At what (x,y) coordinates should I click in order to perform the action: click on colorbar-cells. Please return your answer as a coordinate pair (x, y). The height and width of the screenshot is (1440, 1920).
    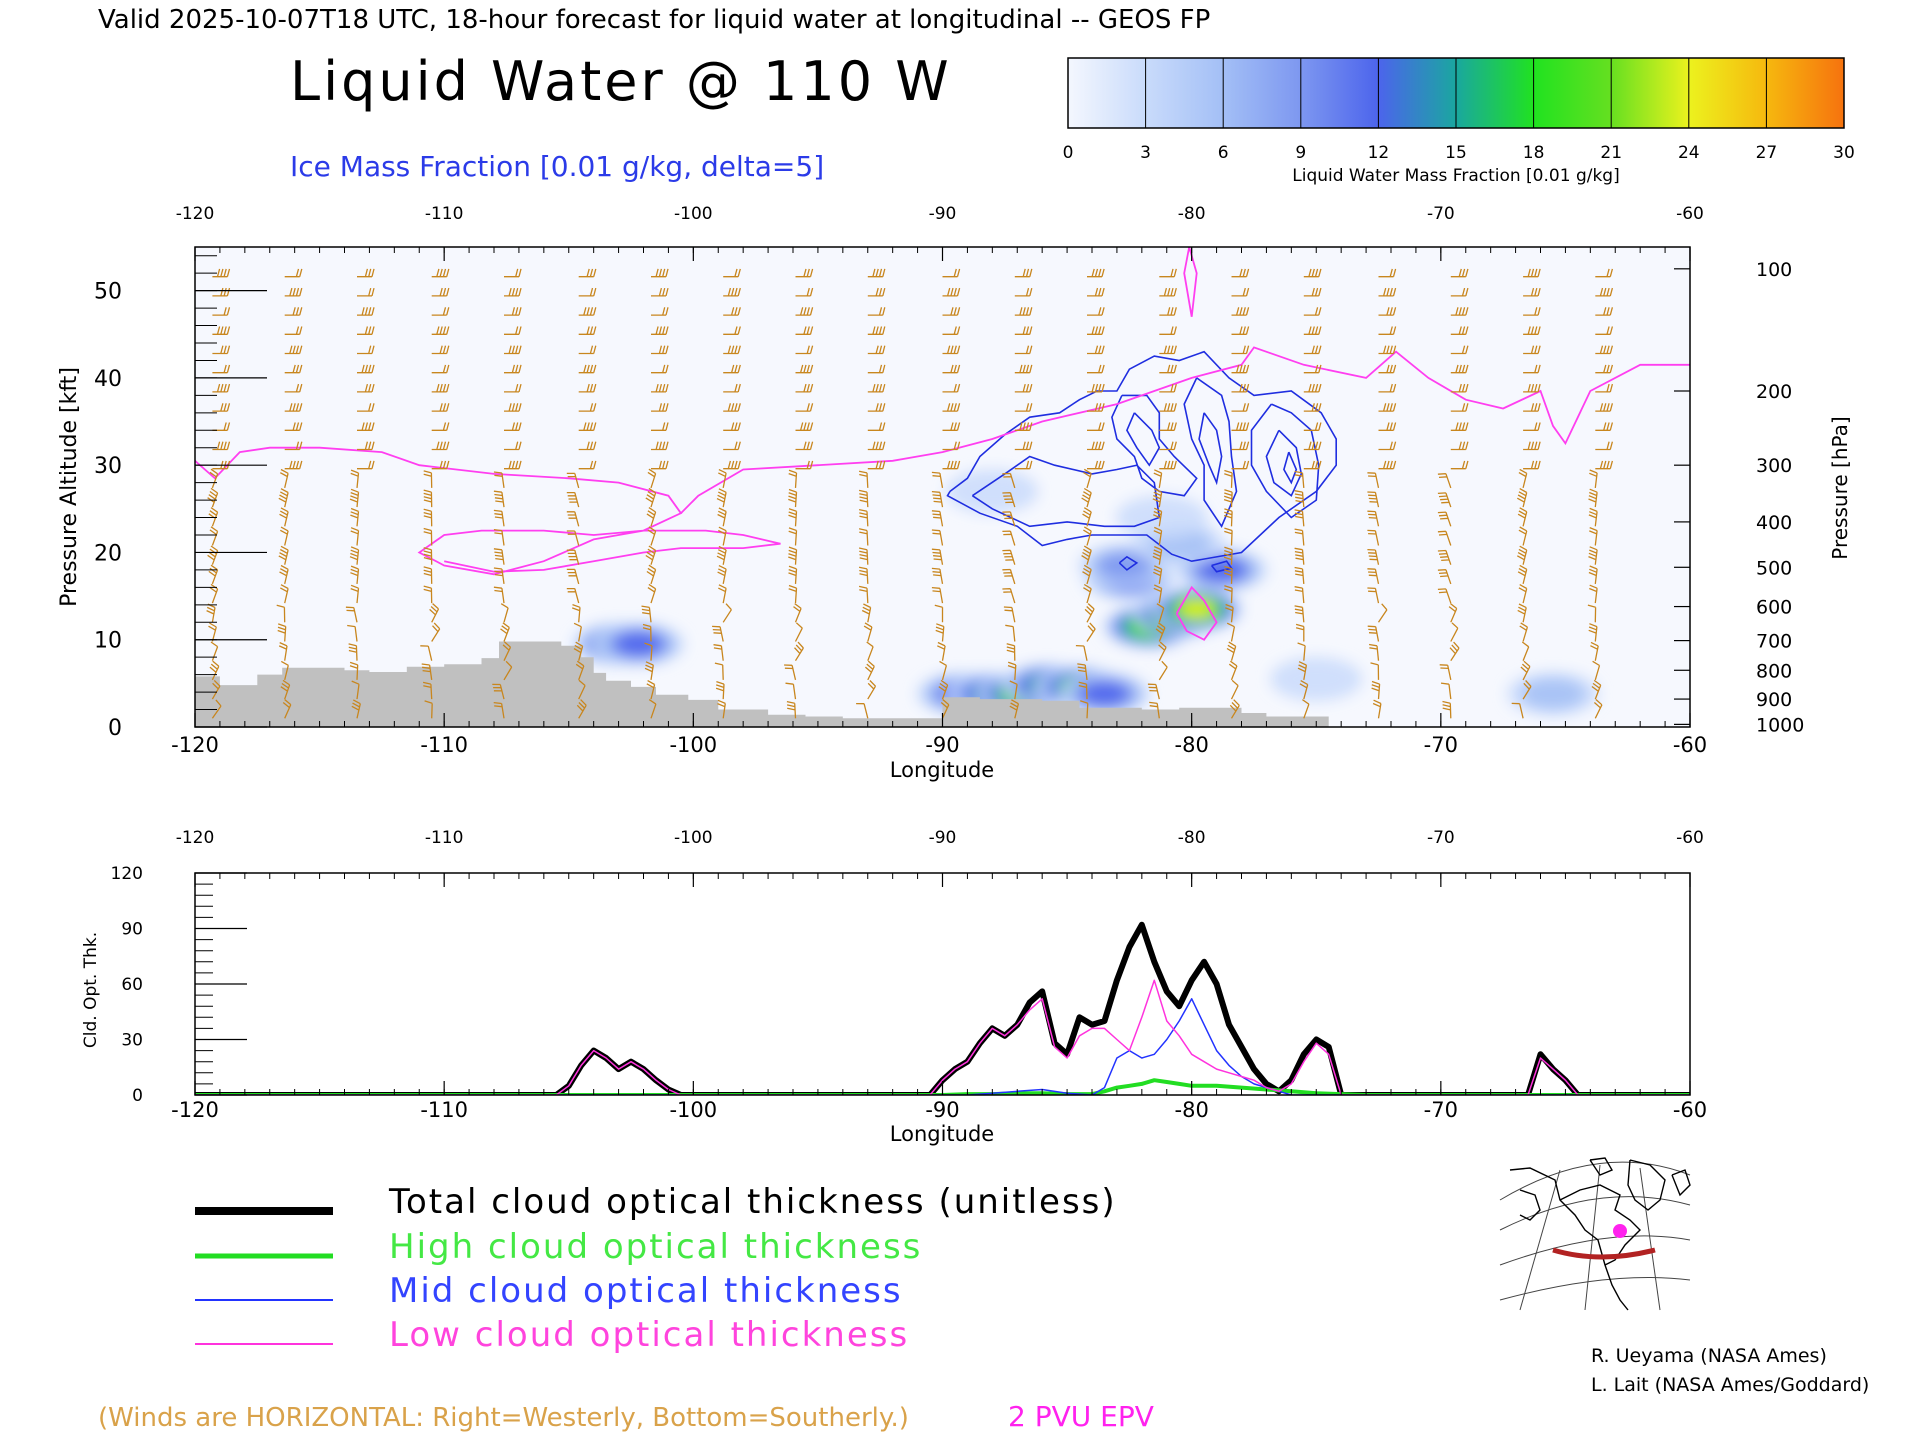
    Looking at the image, I should click on (1456, 93).